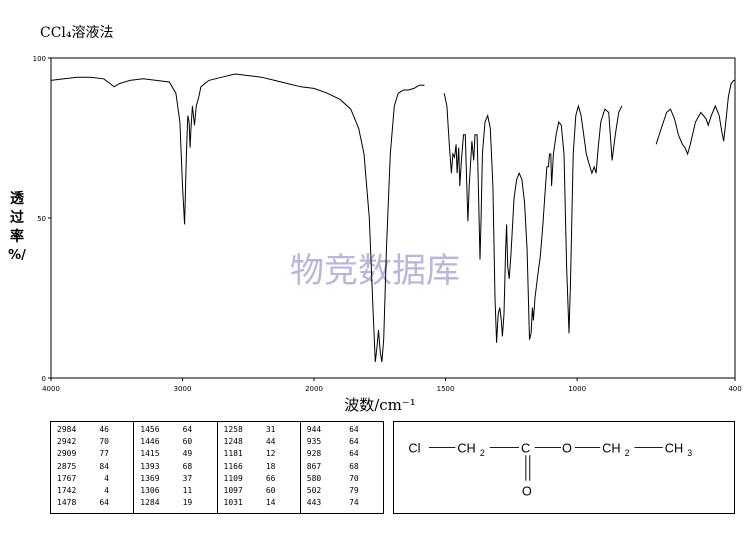  I want to click on peak-wavenumber: 1415, so click(150, 454).